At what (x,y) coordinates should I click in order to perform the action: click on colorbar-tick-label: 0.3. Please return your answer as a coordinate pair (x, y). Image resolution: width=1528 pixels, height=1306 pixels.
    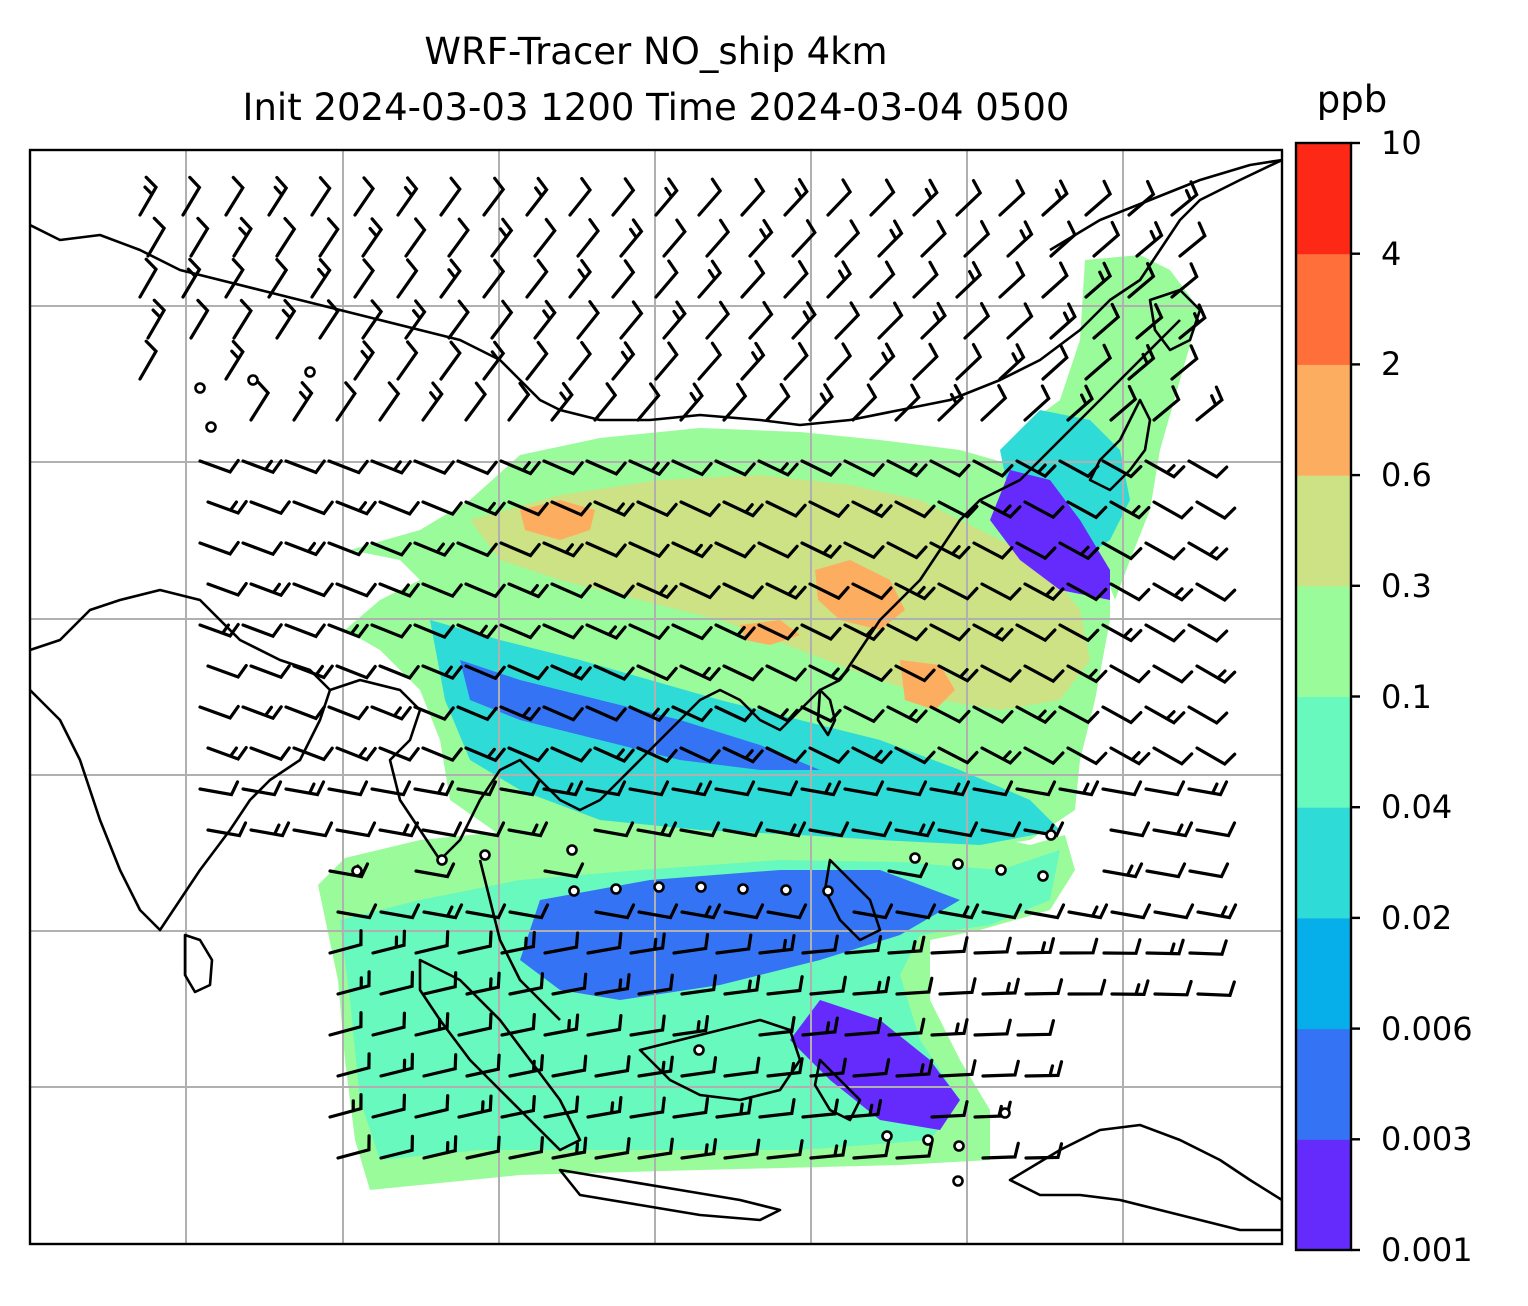
    Looking at the image, I should click on (1406, 585).